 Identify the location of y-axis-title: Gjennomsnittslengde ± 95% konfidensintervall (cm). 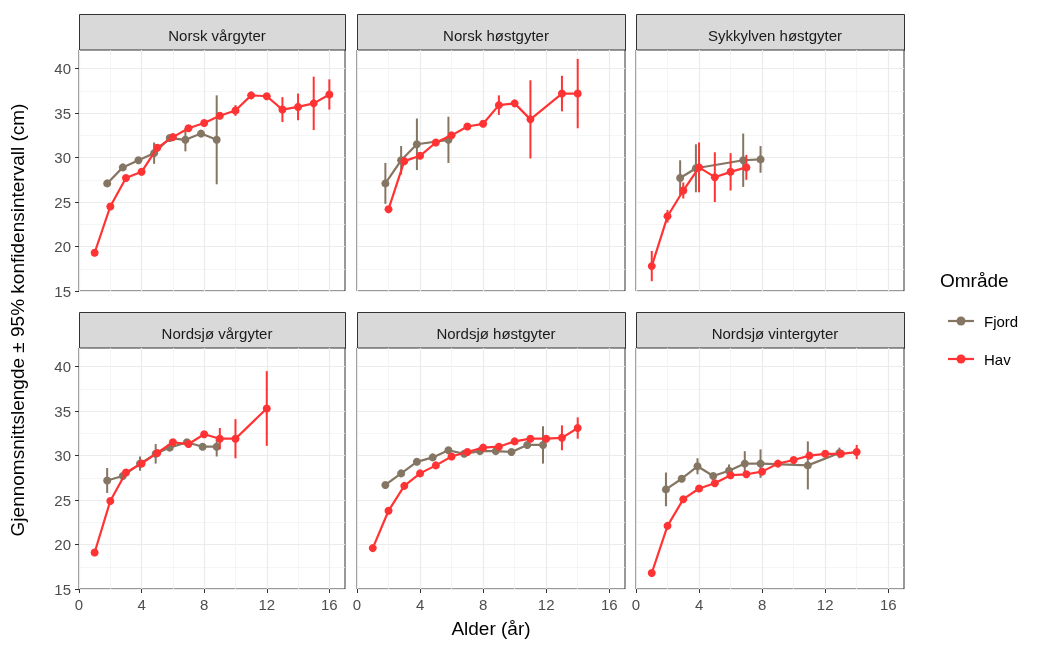
(18, 320).